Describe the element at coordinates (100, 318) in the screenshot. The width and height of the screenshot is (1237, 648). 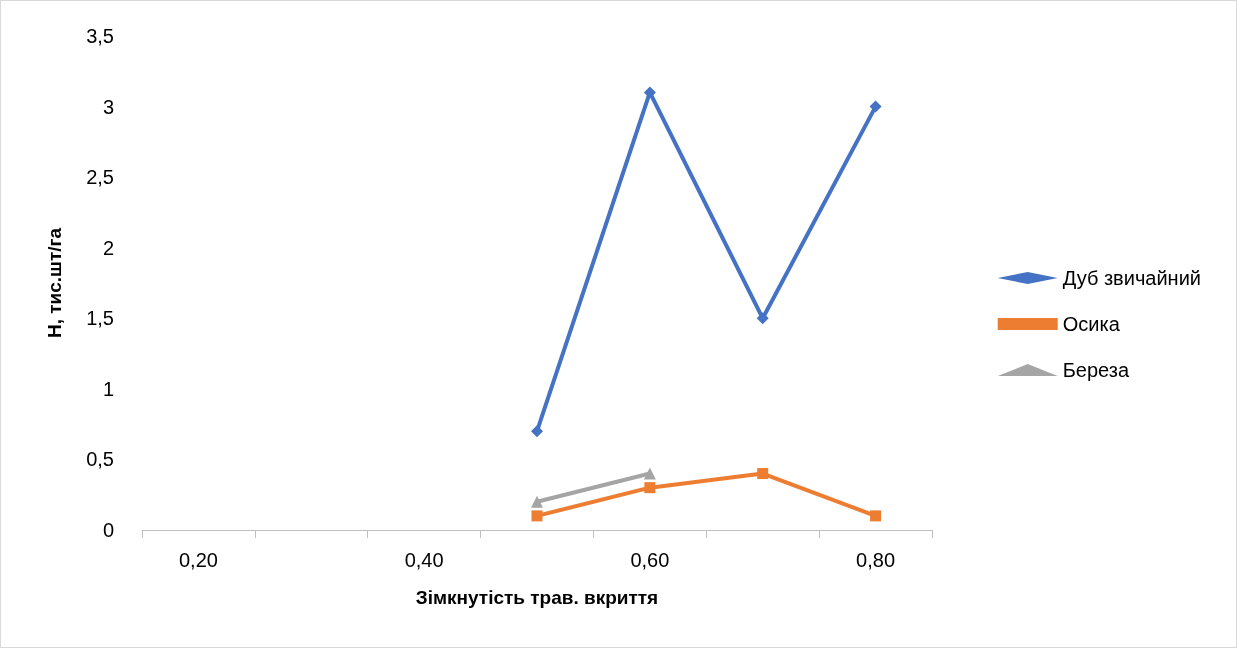
I see `y-tick-label: 1,5` at that location.